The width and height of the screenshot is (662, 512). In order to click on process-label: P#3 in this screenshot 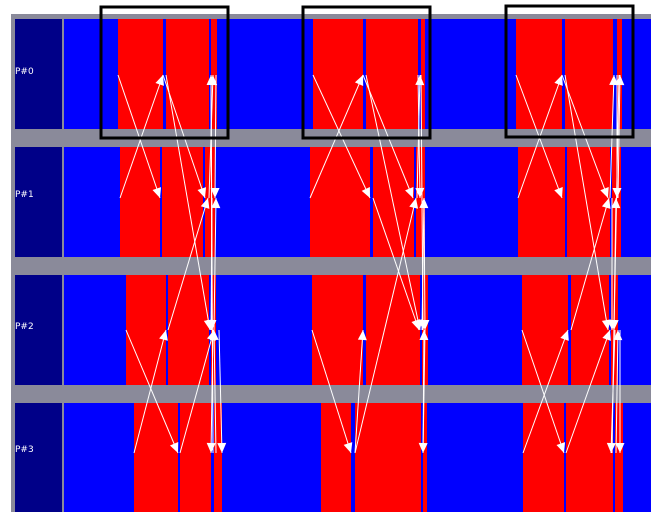, I will do `click(24, 450)`.